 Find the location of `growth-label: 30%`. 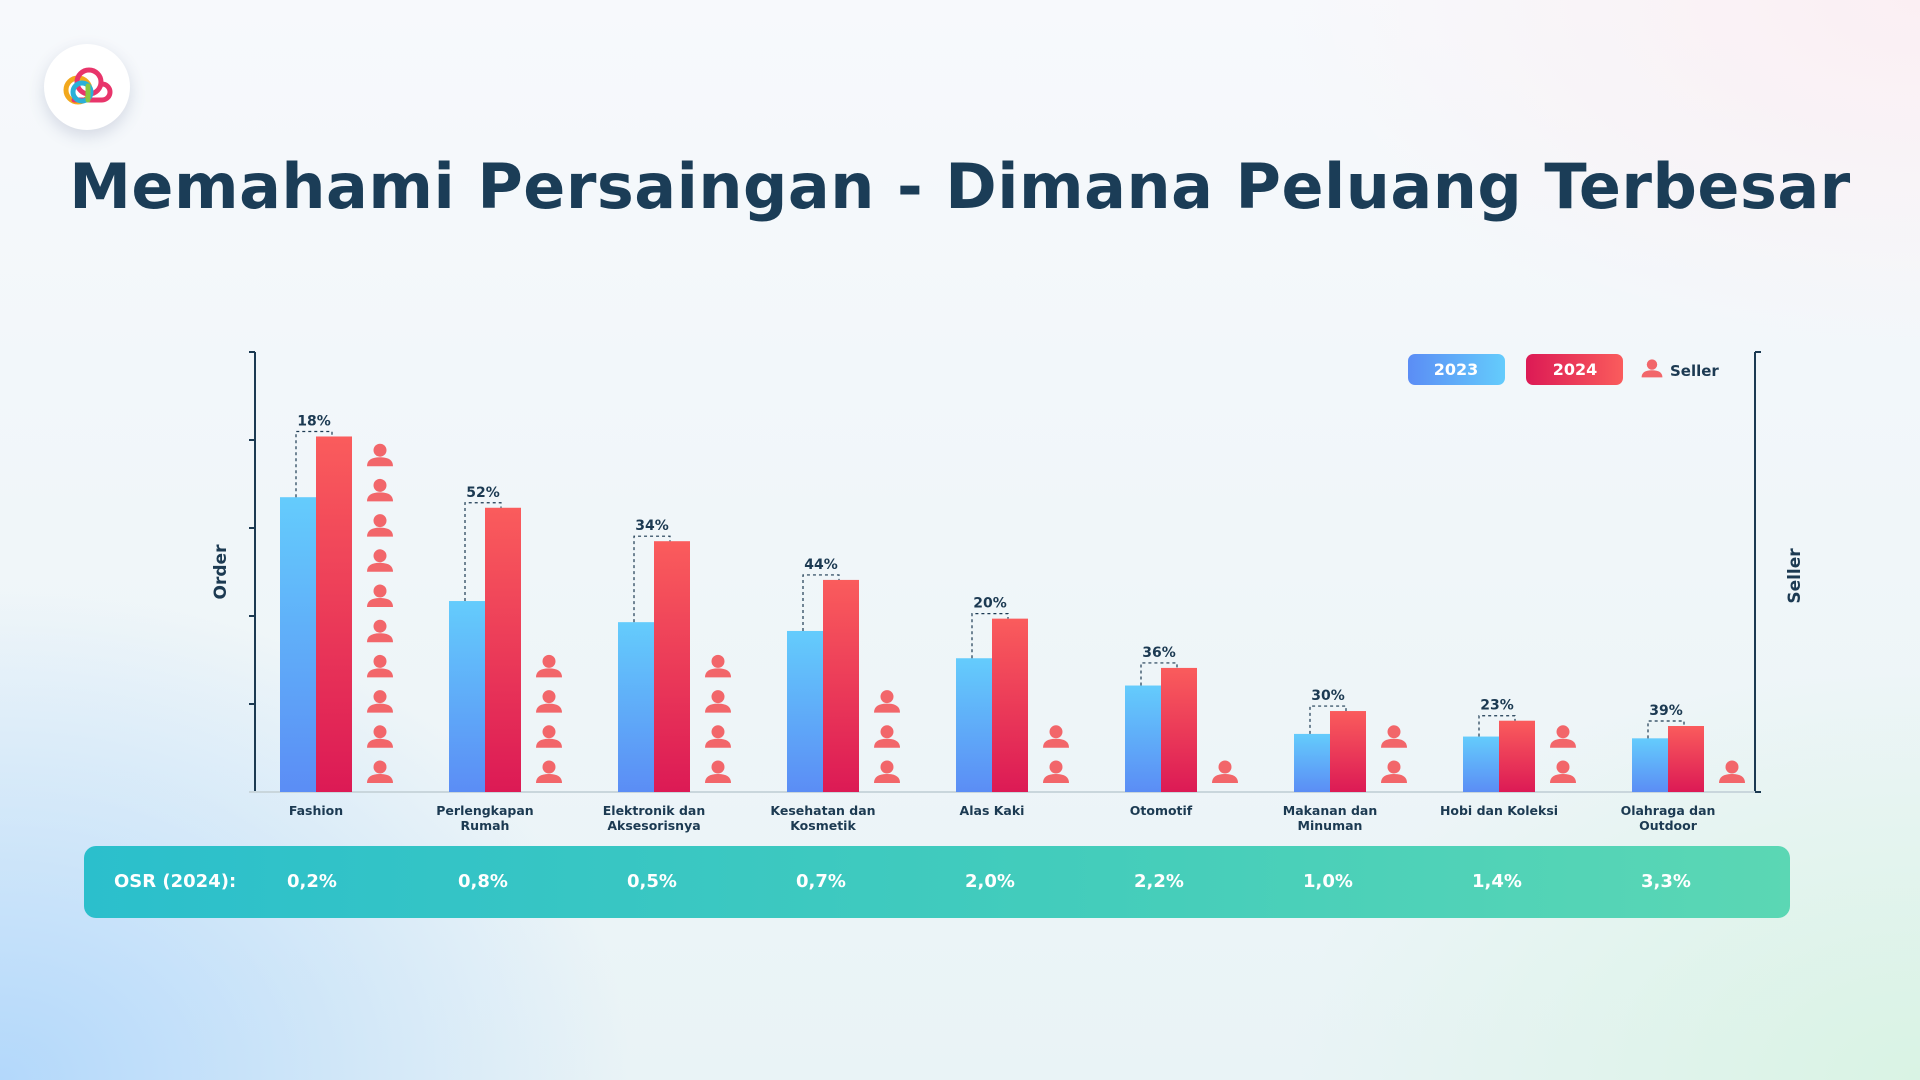

growth-label: 30% is located at coordinates (1328, 696).